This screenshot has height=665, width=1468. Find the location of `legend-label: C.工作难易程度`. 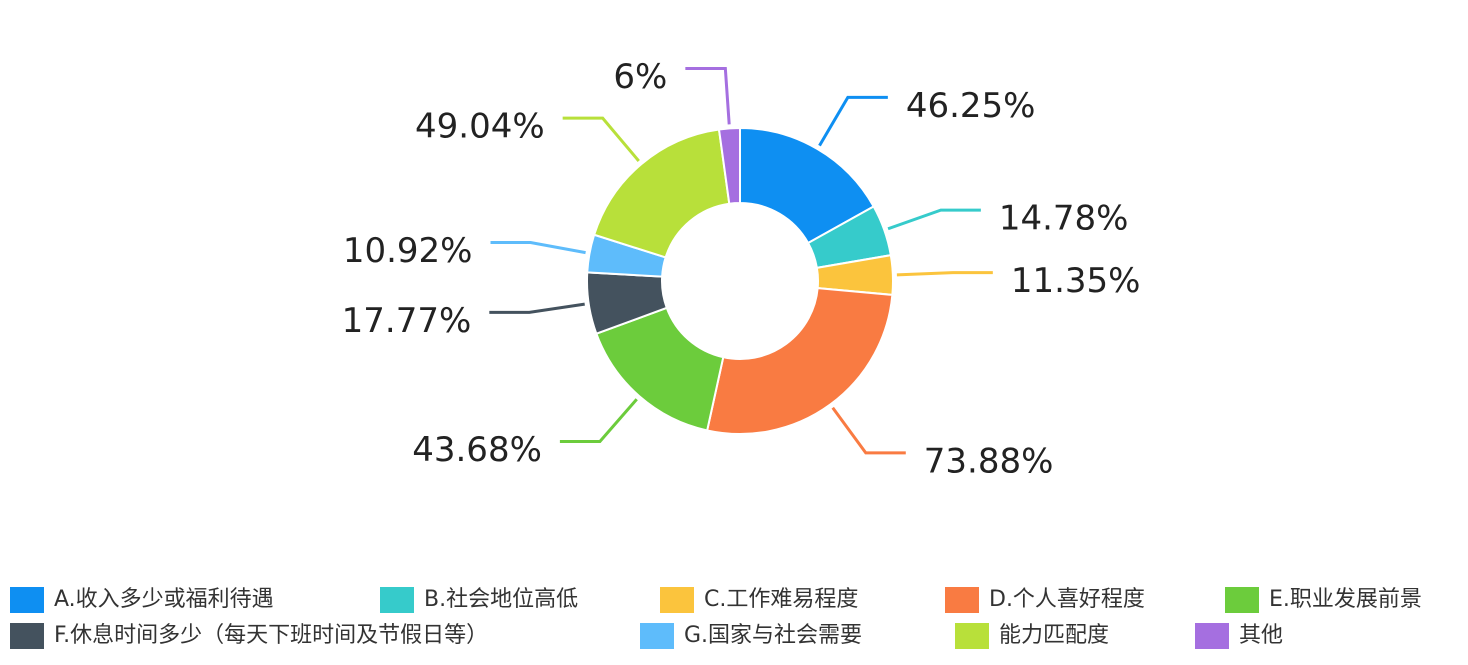

legend-label: C.工作难易程度 is located at coordinates (781, 599).